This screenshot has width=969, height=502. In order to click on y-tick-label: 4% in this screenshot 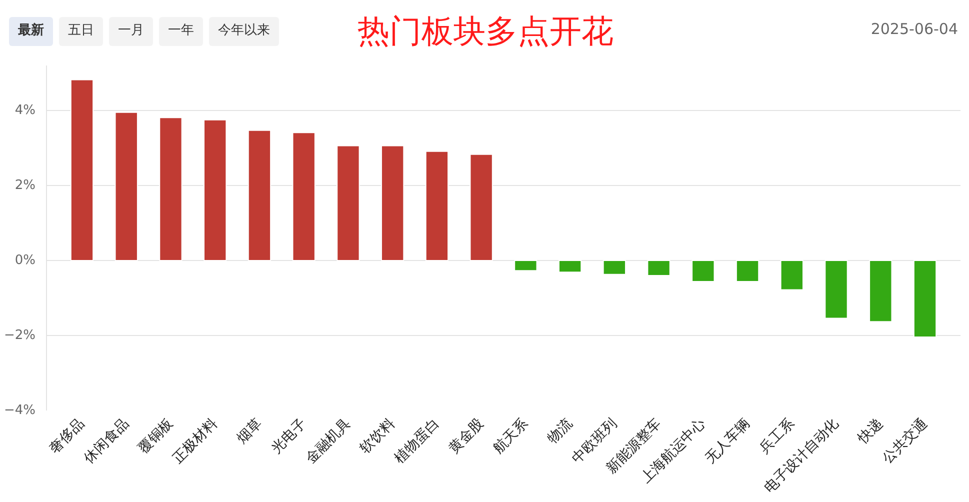, I will do `click(25, 110)`.